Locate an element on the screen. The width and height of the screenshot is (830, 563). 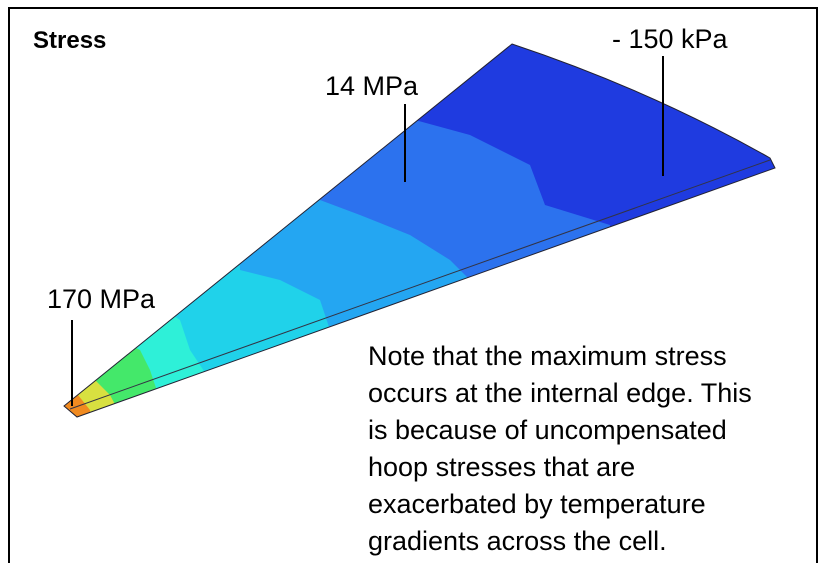
note-line: exacerbated by temperature is located at coordinates (537, 504).